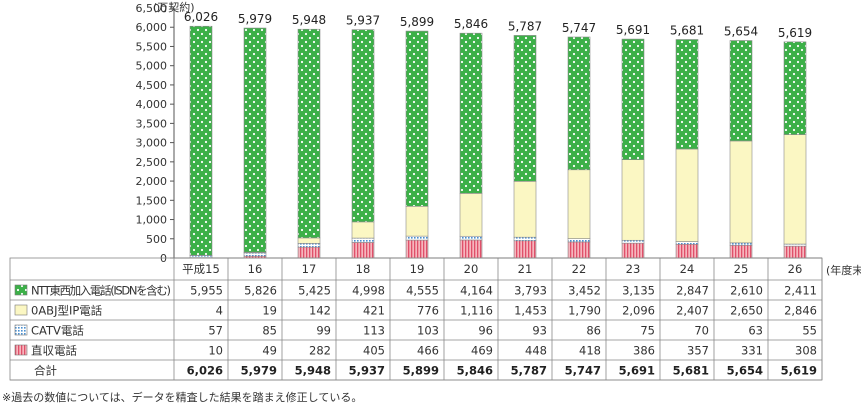  Describe the element at coordinates (205, 371) in the screenshot. I see `table-cell-total: 6,026` at that location.